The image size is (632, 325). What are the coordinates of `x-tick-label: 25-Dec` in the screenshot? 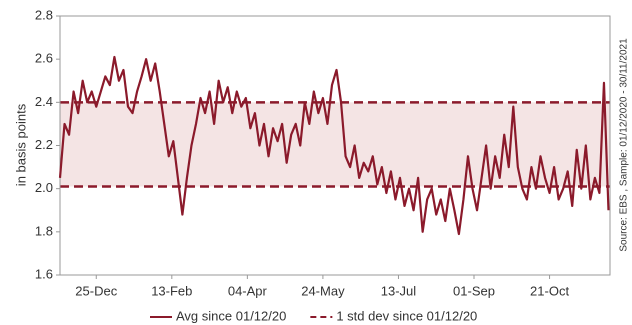 It's located at (96, 290).